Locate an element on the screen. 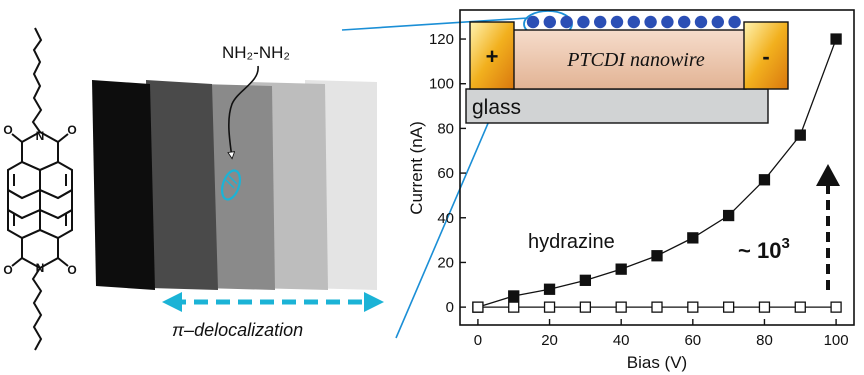  y-tick-label: 20 is located at coordinates (445, 262).